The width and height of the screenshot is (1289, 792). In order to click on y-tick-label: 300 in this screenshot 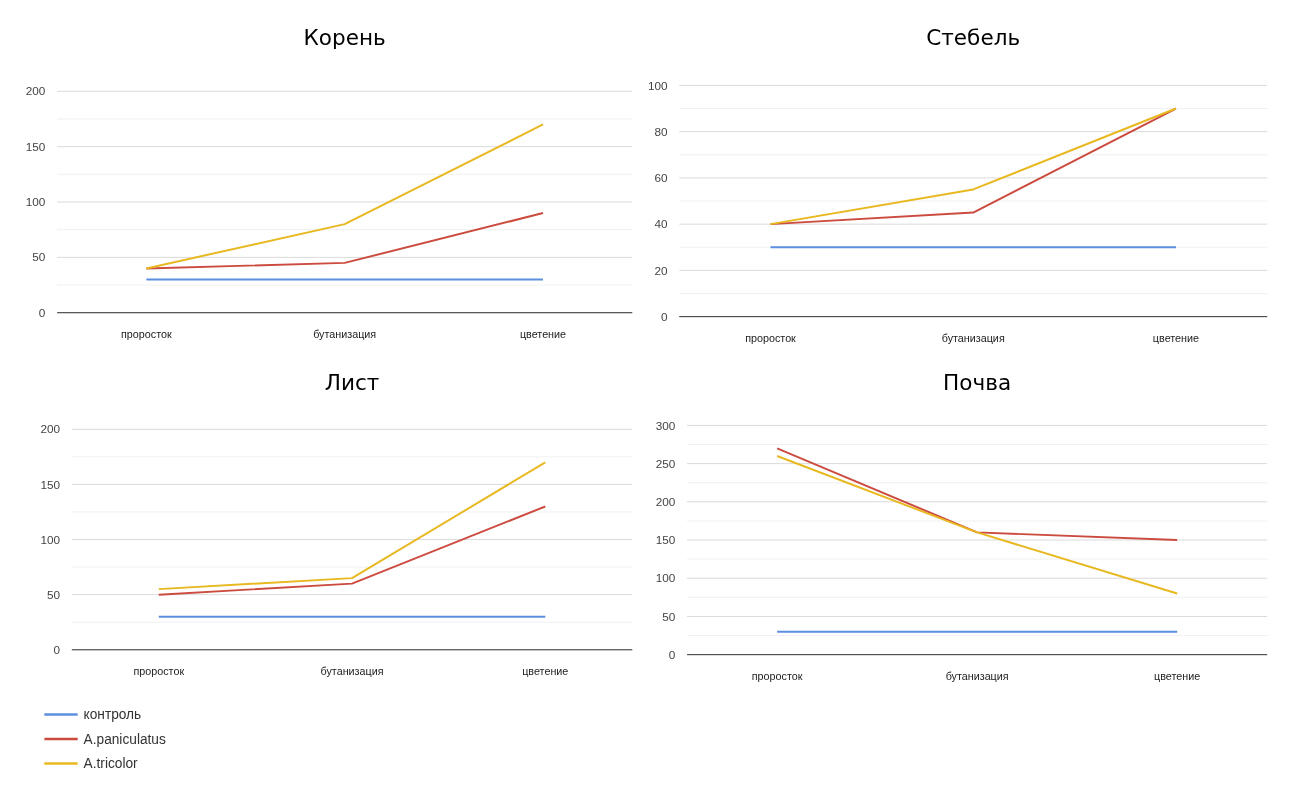, I will do `click(665, 425)`.